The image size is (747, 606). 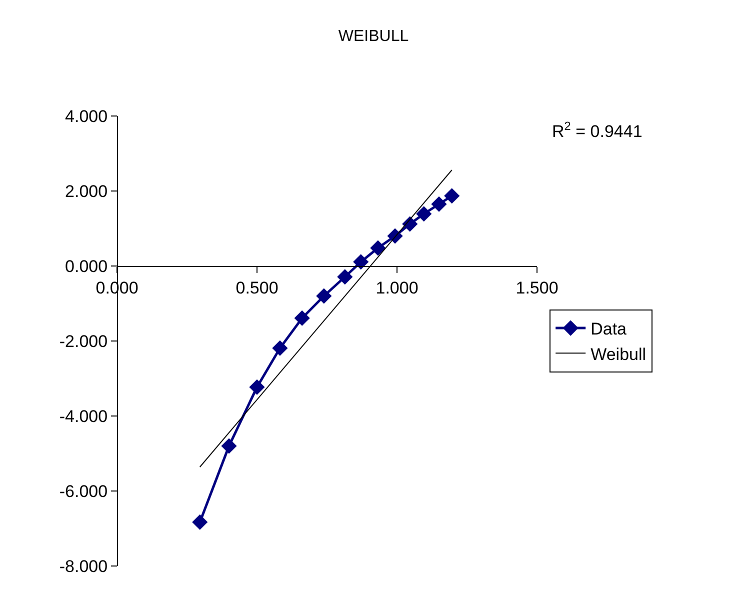 What do you see at coordinates (86, 116) in the screenshot?
I see `y-tick-label: 4.000` at bounding box center [86, 116].